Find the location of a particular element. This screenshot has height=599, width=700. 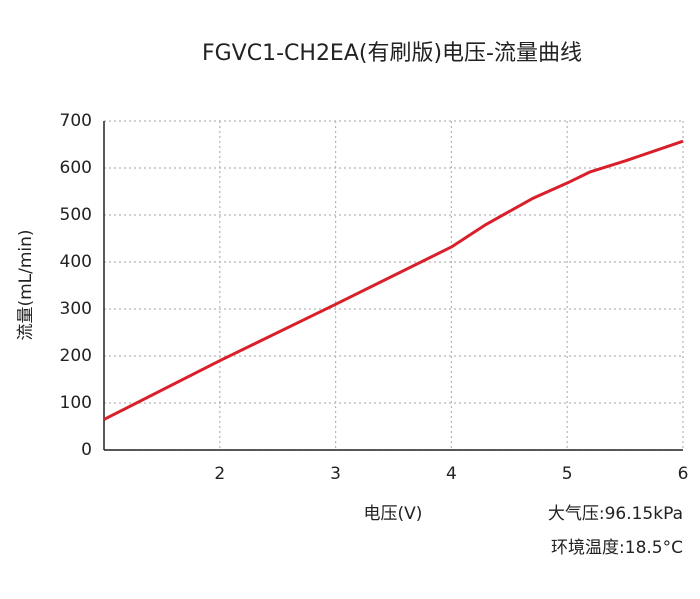

x-axis-label: 电压(V) is located at coordinates (393, 514).